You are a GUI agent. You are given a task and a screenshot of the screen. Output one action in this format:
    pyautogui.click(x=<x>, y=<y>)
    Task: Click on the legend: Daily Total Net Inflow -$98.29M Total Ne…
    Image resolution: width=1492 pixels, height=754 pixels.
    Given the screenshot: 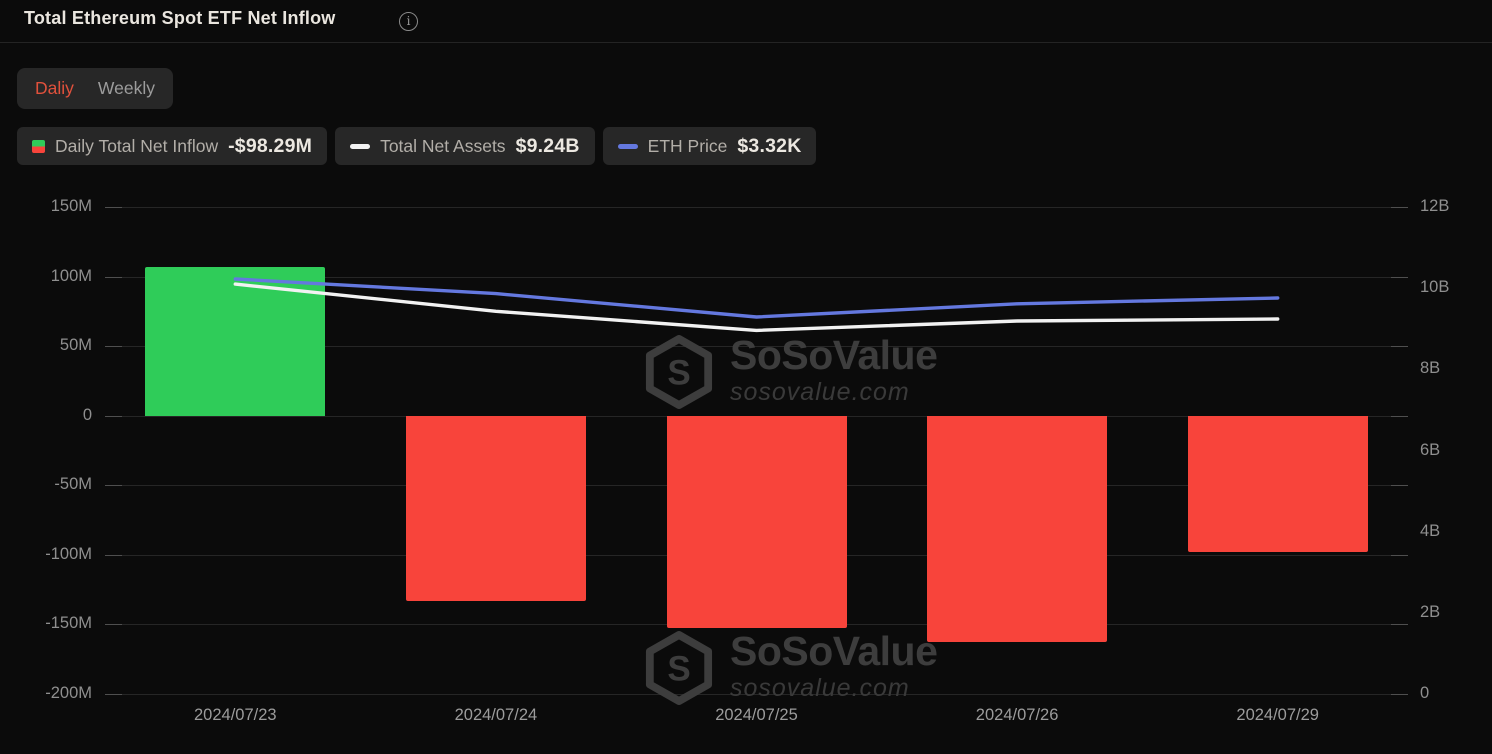 What is the action you would take?
    pyautogui.click(x=417, y=146)
    